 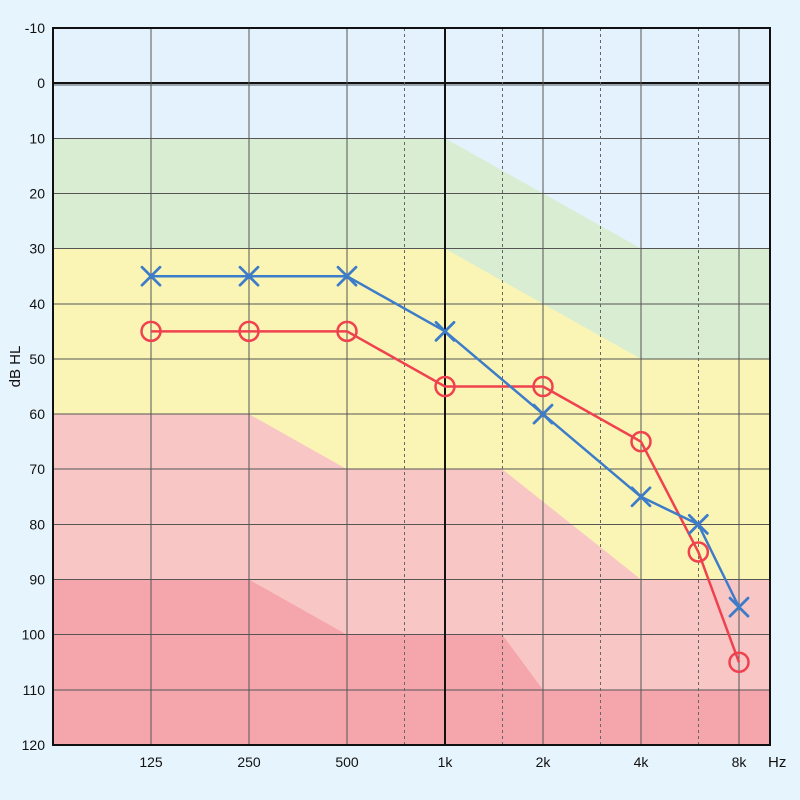 What do you see at coordinates (740, 762) in the screenshot?
I see `x-tick-label: 8k` at bounding box center [740, 762].